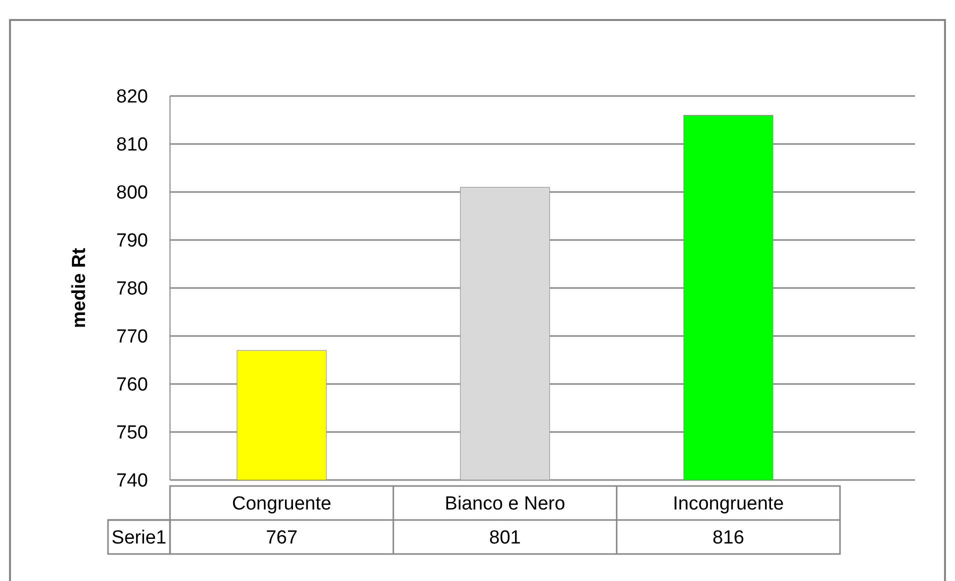  Describe the element at coordinates (132, 337) in the screenshot. I see `y-tick-label: 770` at that location.